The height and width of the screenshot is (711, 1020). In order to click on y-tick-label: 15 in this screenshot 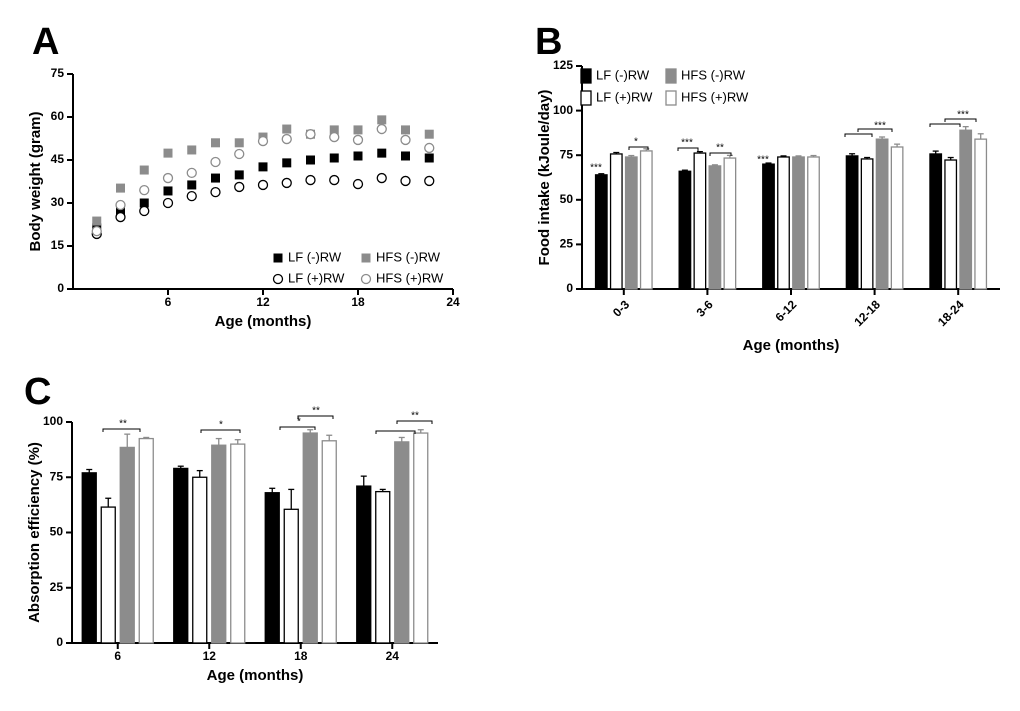, I will do `click(58, 245)`.